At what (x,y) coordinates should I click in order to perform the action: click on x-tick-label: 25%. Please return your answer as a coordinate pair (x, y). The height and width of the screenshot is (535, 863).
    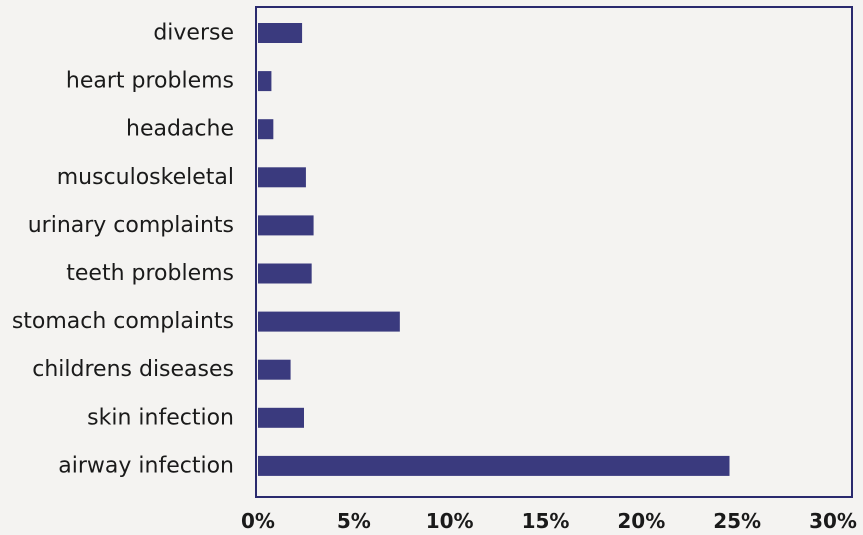
    Looking at the image, I should click on (737, 521).